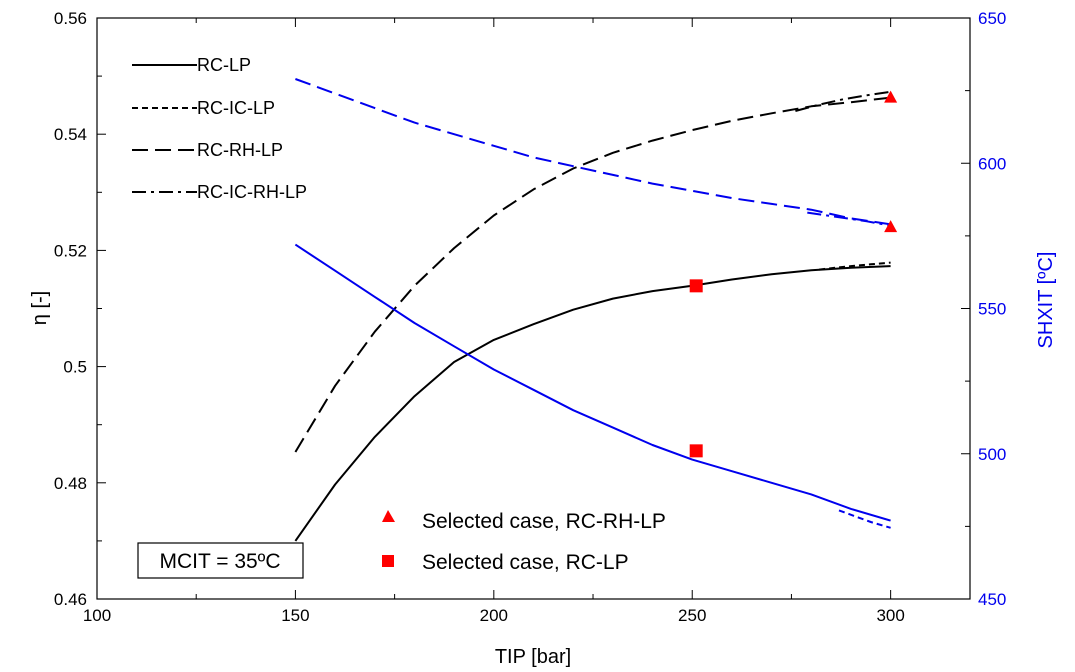 The height and width of the screenshot is (672, 1075). What do you see at coordinates (252, 192) in the screenshot?
I see `legend-label-rc-ic-rh-lp: RC-IC-RH-LP` at bounding box center [252, 192].